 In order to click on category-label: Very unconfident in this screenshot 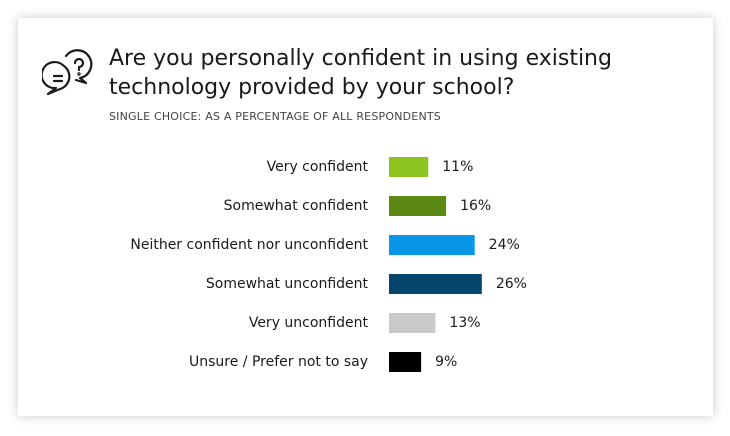, I will do `click(309, 323)`.